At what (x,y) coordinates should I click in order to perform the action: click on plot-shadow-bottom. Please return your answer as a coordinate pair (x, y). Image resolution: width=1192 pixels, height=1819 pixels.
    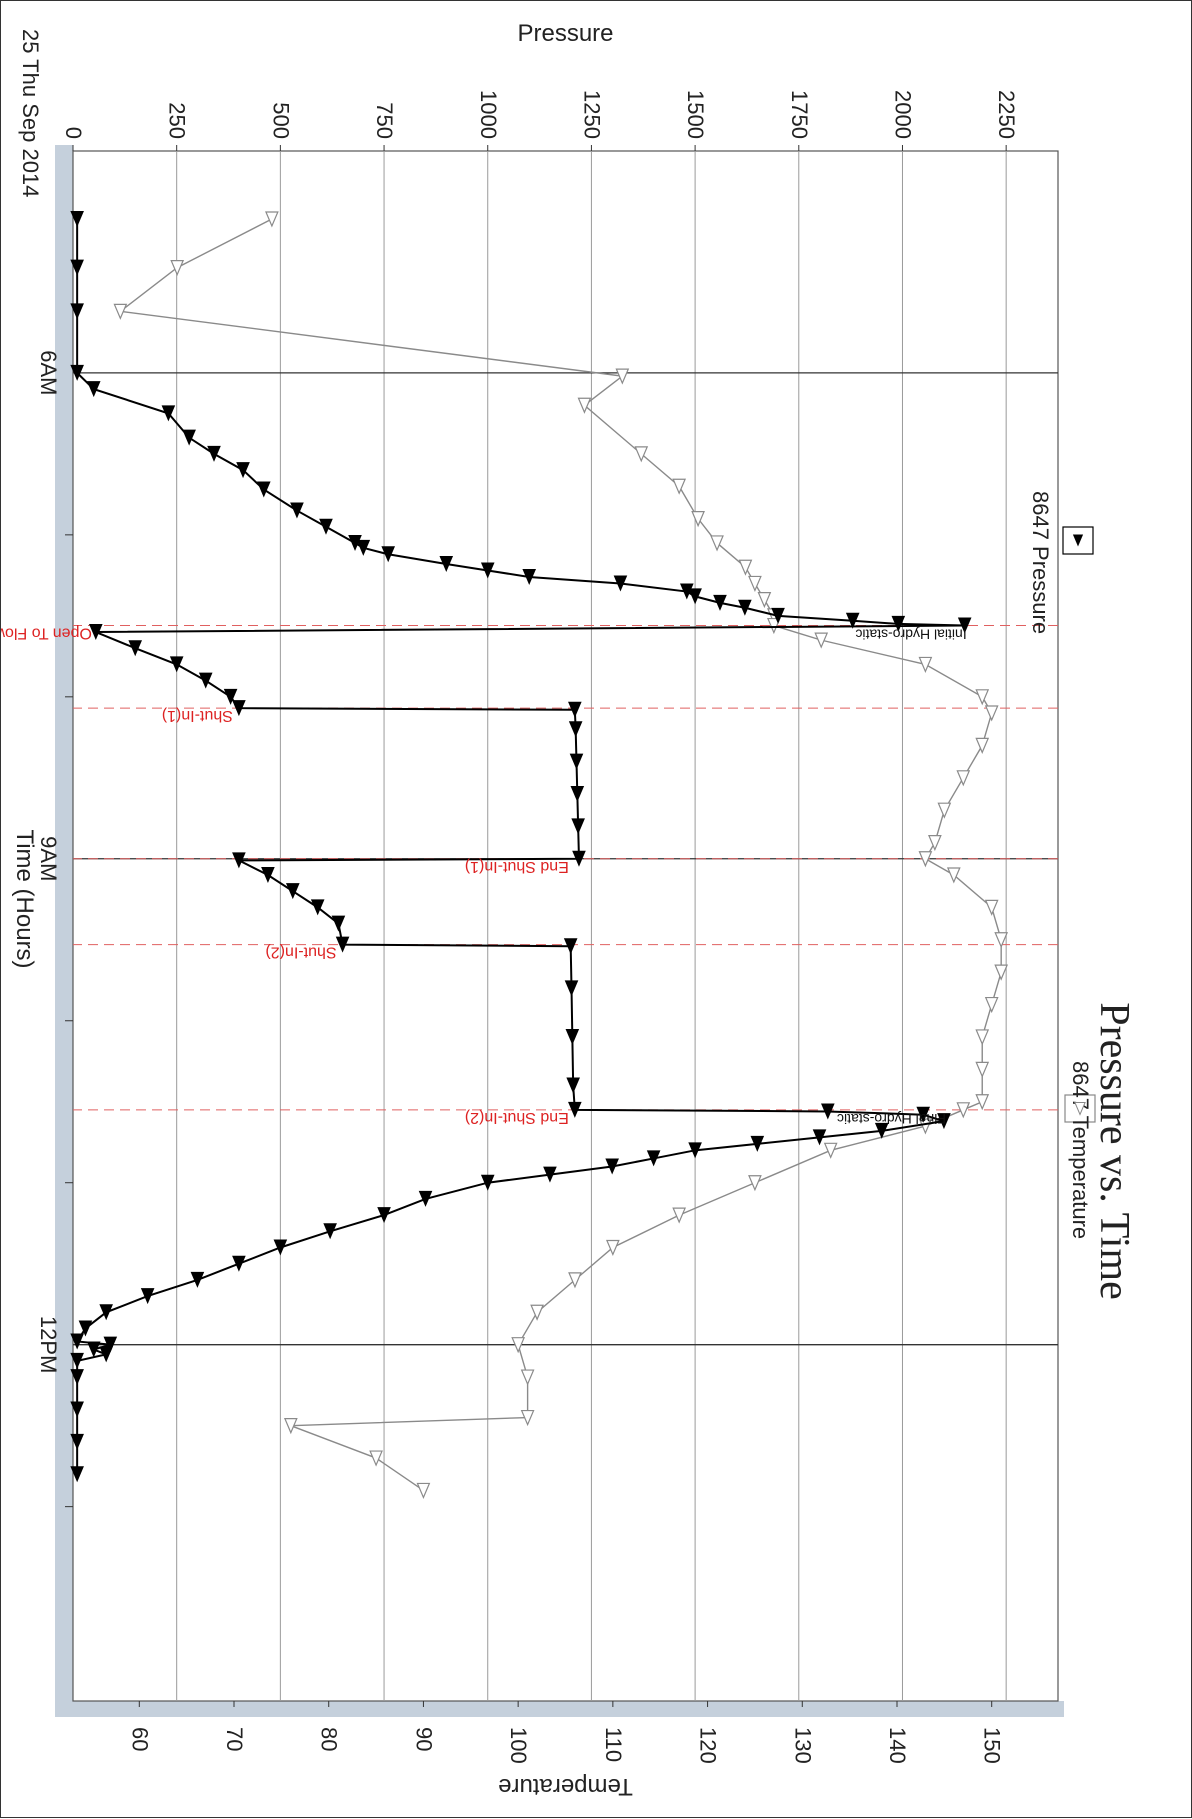
    Looking at the image, I should click on (64, 926).